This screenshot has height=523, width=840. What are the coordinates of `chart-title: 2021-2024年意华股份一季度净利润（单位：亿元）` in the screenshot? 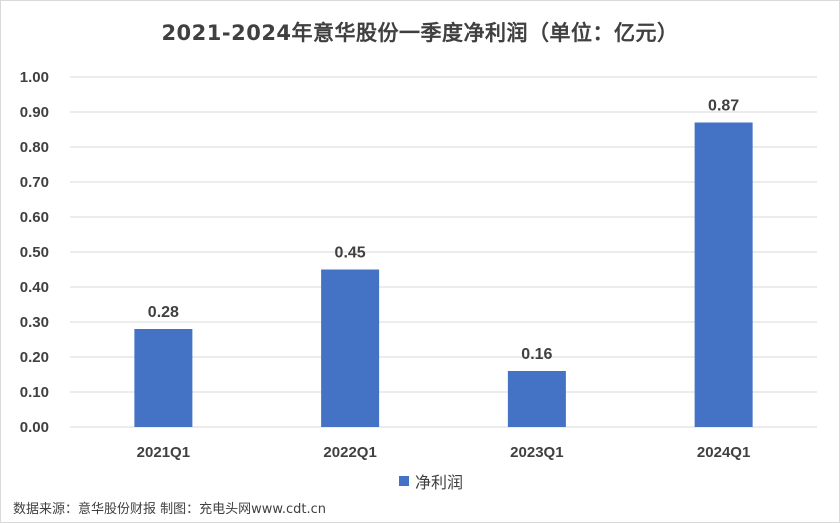 It's located at (420, 33).